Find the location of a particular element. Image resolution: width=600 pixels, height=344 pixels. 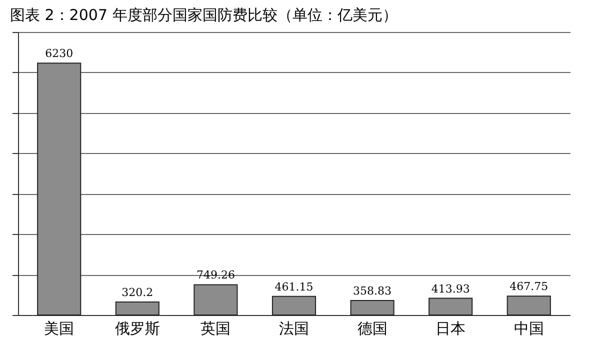

x-tick-label: 俄罗斯 is located at coordinates (137, 329).